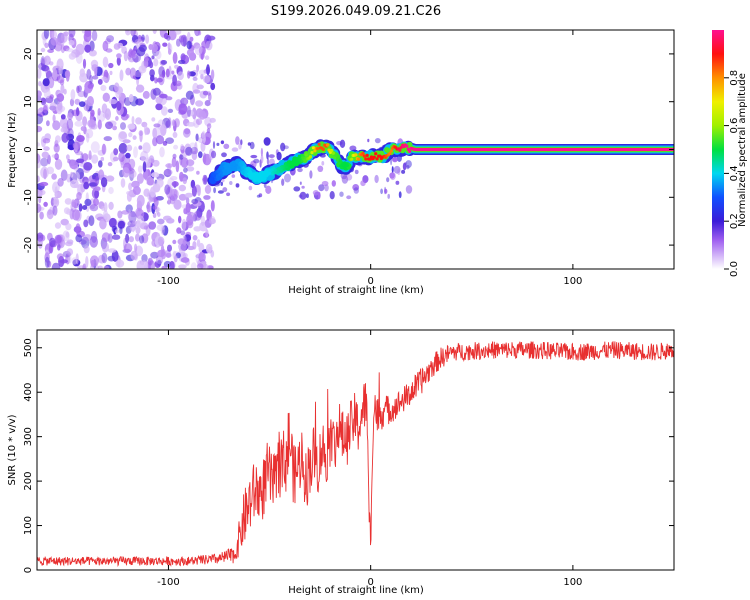  What do you see at coordinates (28, 525) in the screenshot?
I see `y-tick-label: 100` at bounding box center [28, 525].